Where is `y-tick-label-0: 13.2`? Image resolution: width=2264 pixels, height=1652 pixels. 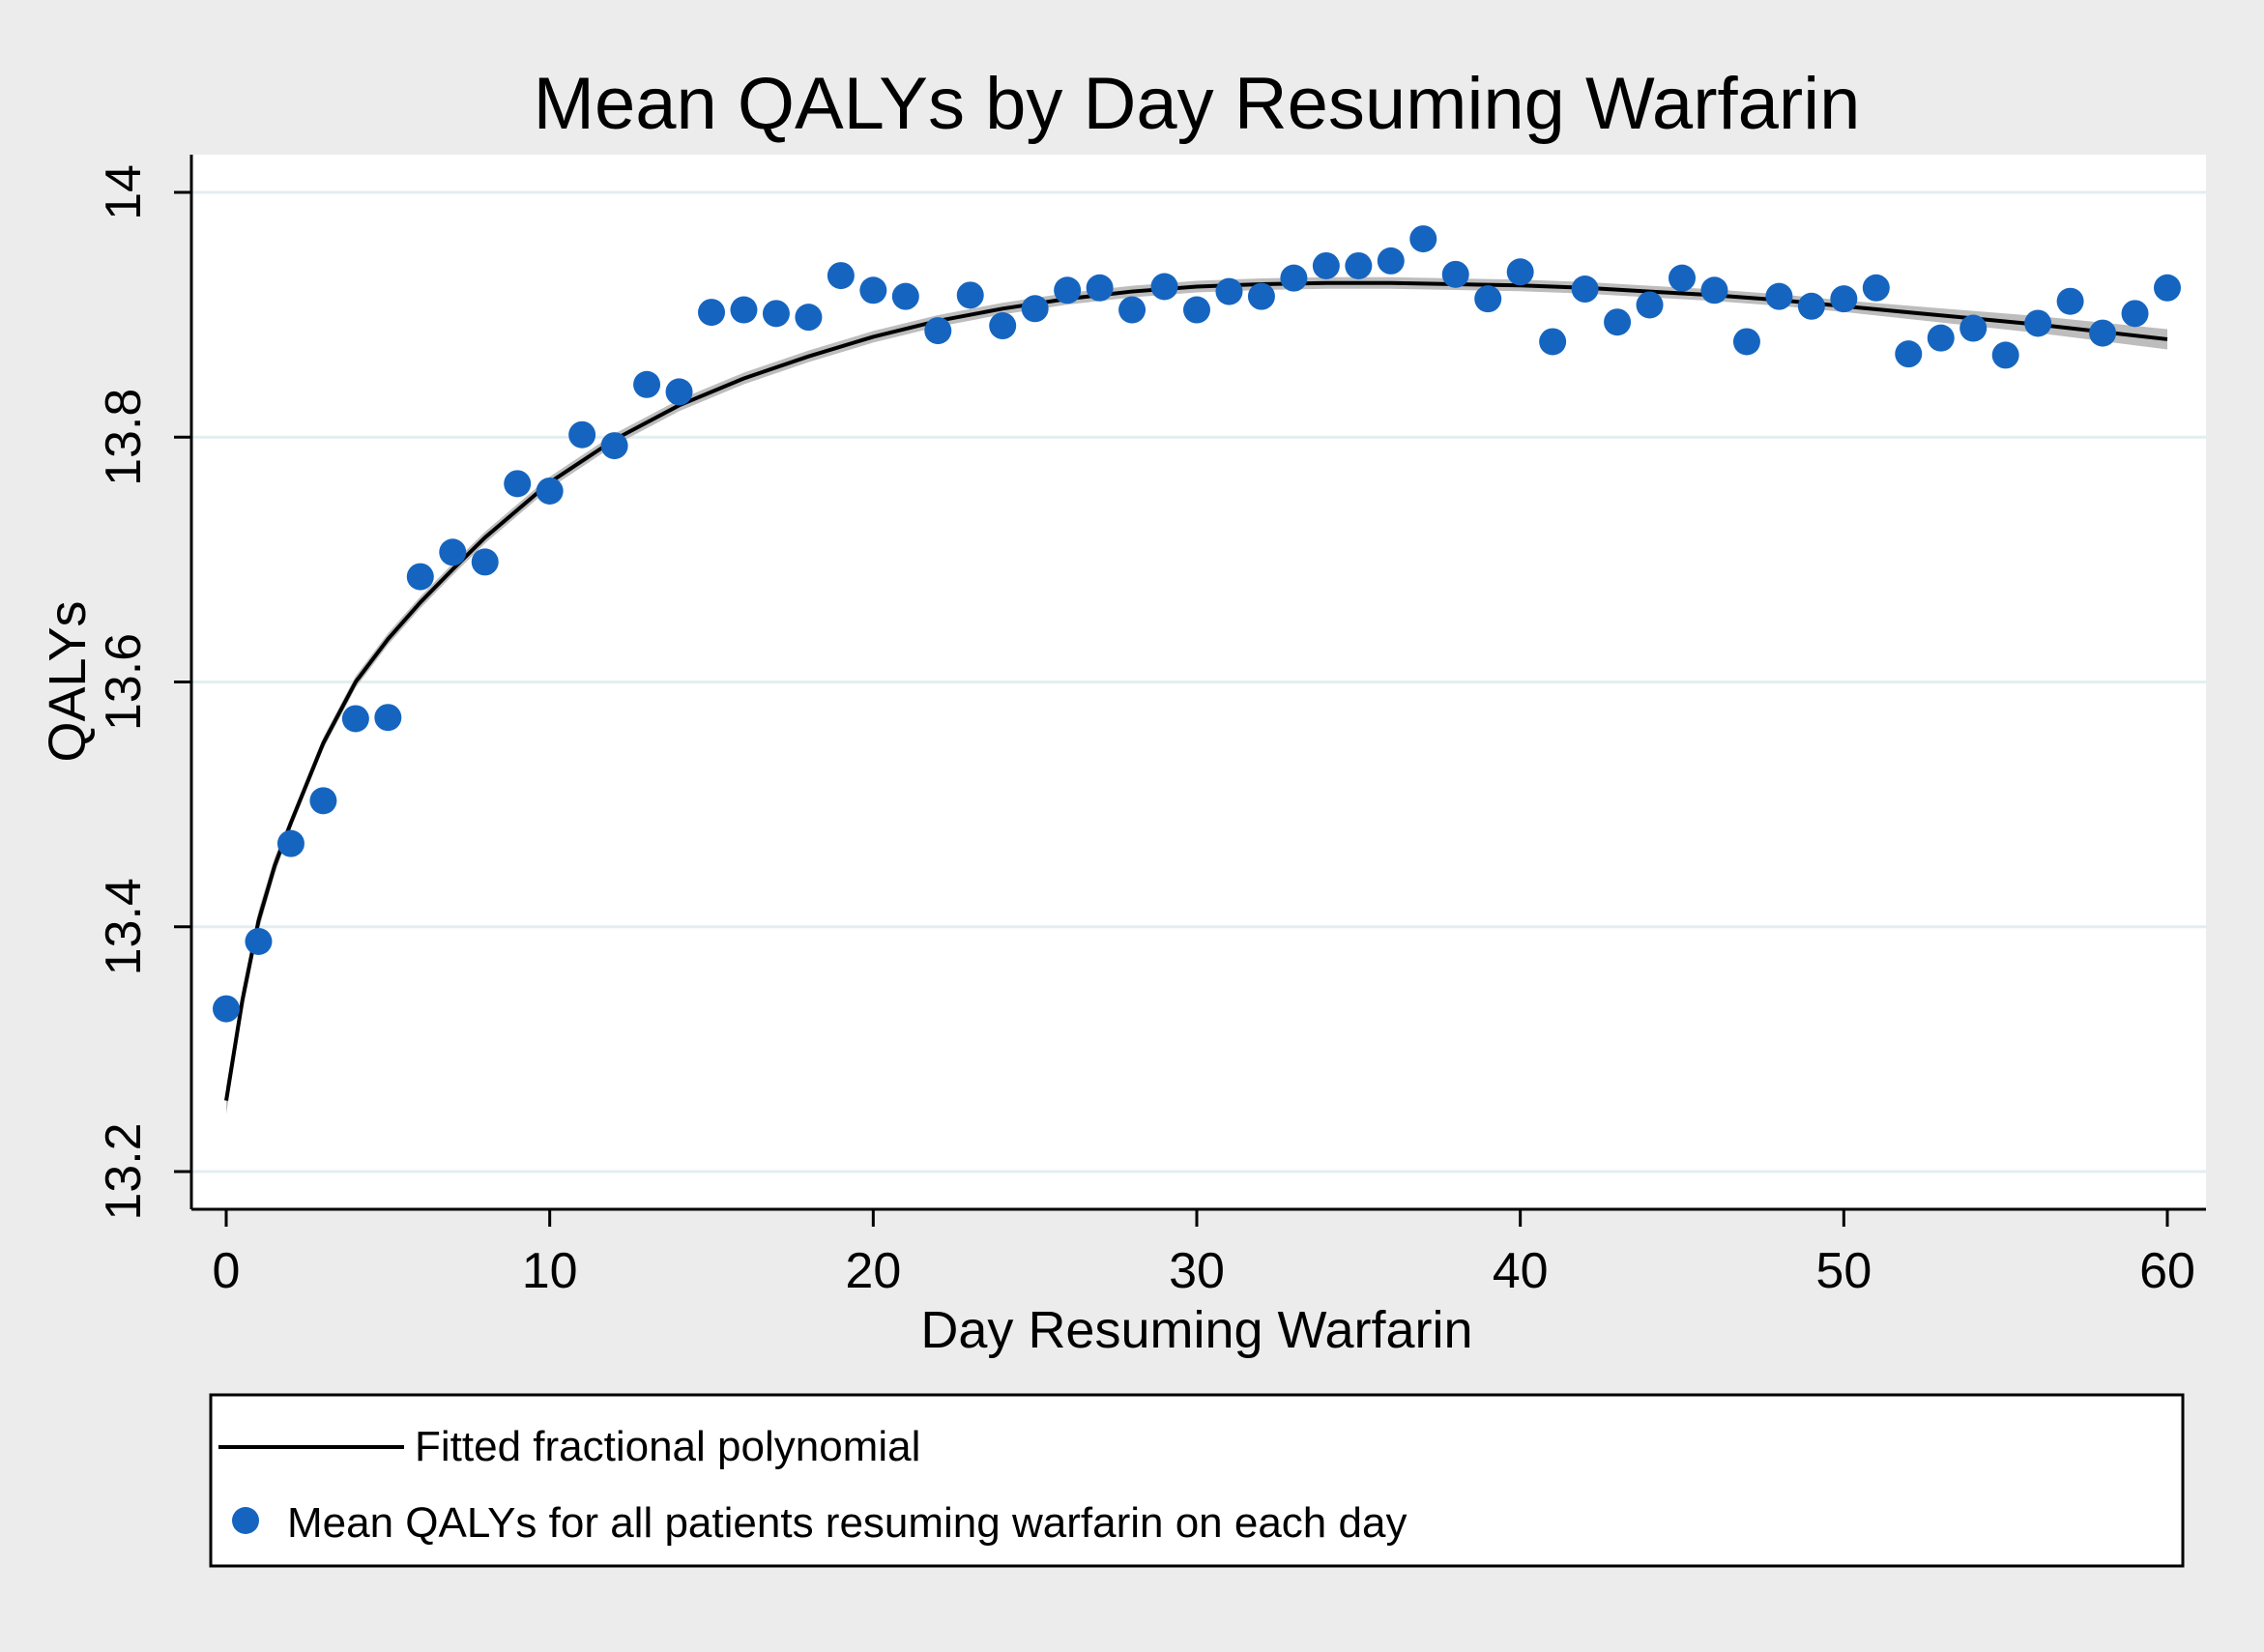 y-tick-label-0: 13.2 is located at coordinates (124, 1171).